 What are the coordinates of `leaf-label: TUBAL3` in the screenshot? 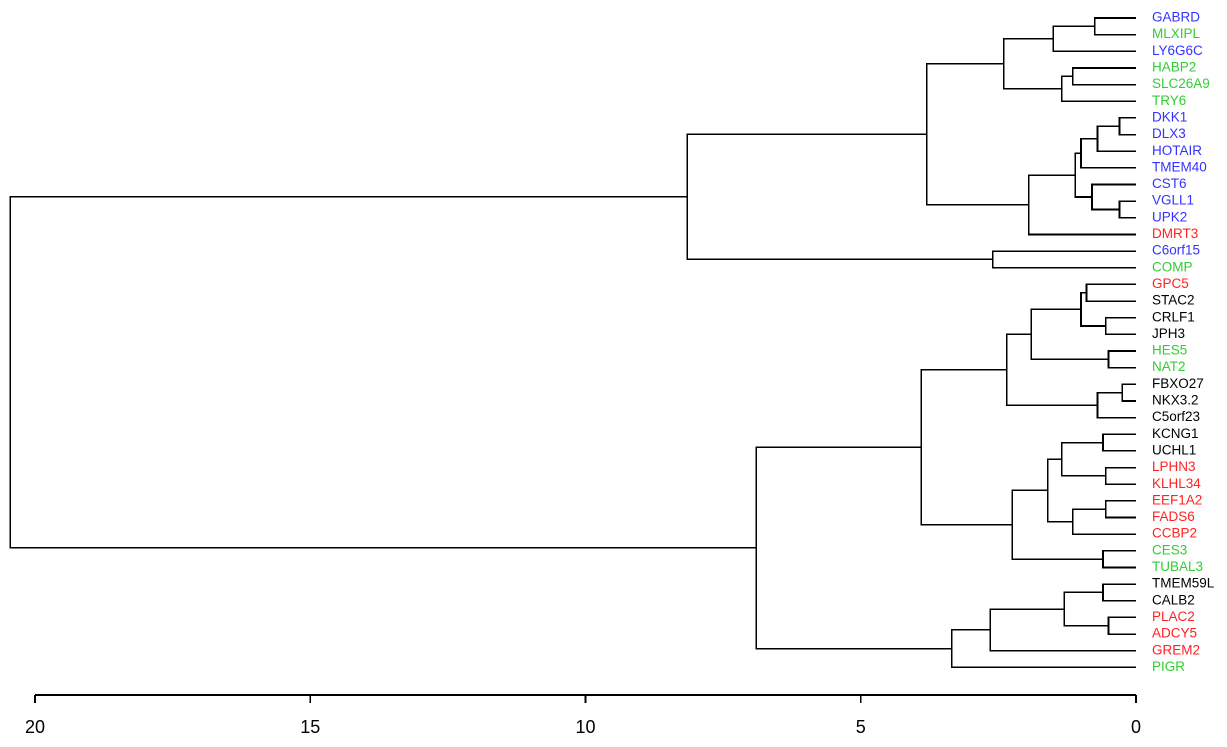 It's located at (1177, 566).